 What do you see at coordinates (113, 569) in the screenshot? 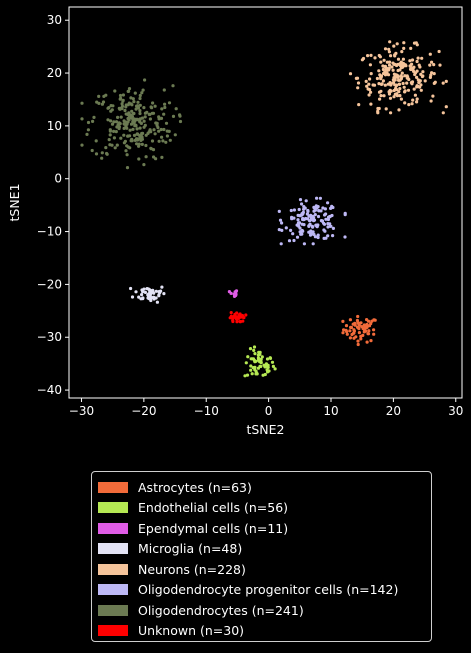
I see `legend-swatch-neurons` at bounding box center [113, 569].